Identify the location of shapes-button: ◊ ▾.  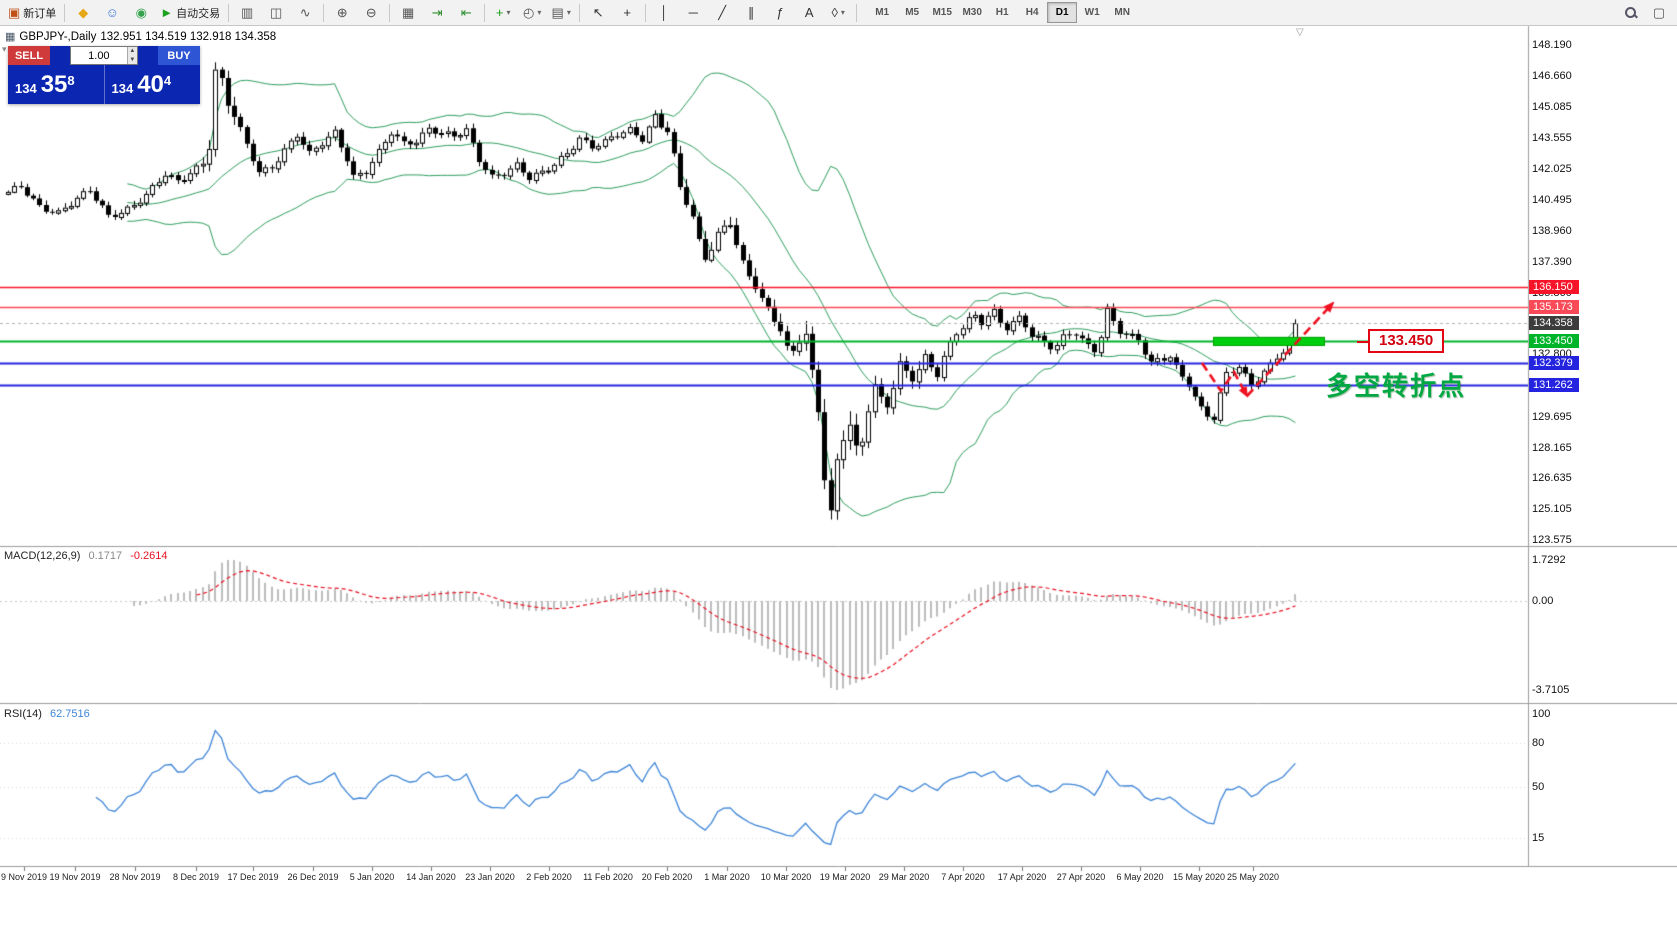
(838, 13).